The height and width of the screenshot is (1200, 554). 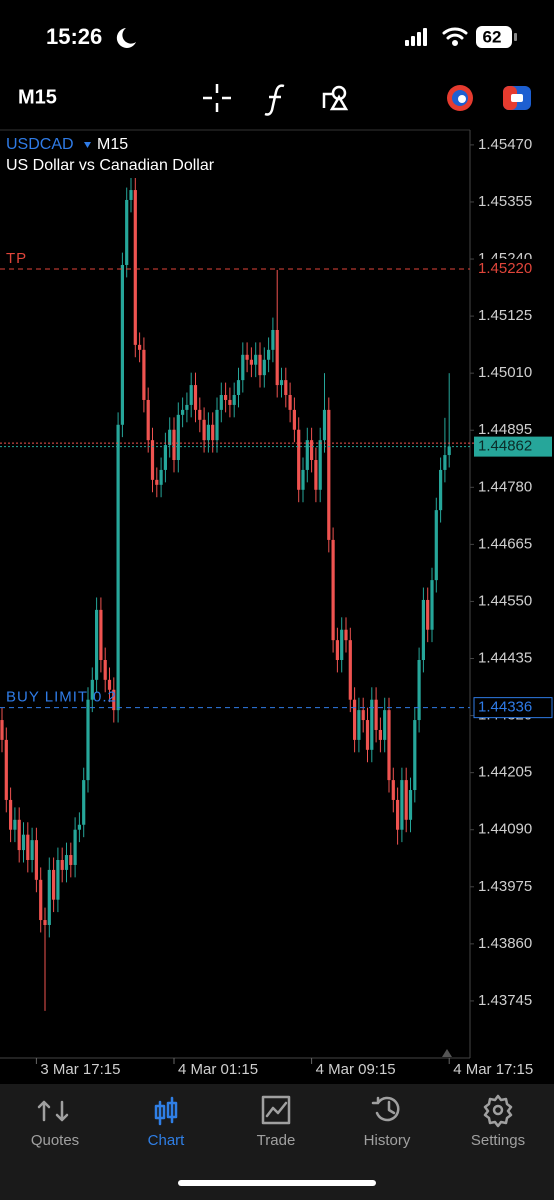 I want to click on account-icon, so click(x=460, y=98).